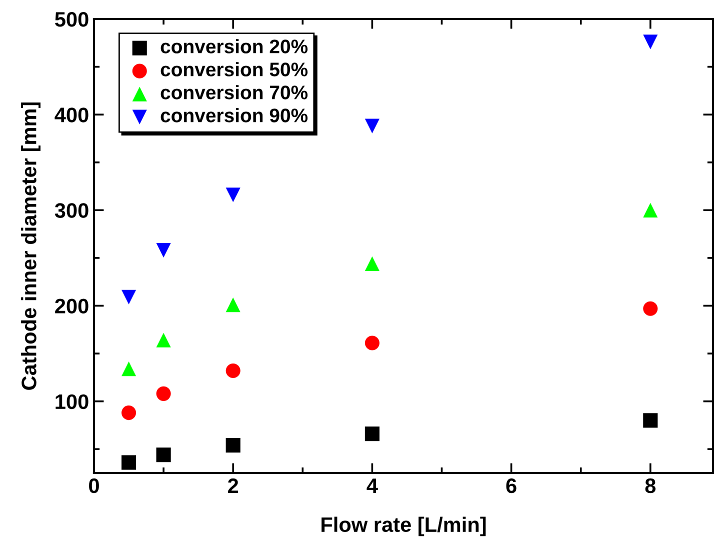 This screenshot has height=553, width=714. I want to click on y-tick-label: 500, so click(71, 19).